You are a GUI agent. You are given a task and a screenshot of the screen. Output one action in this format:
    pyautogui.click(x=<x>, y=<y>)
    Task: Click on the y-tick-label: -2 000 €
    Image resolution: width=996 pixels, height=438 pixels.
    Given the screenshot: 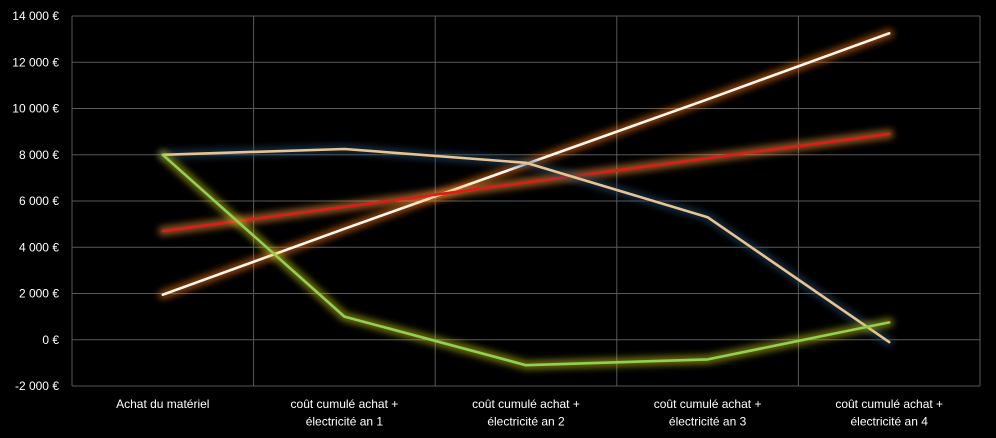 What is the action you would take?
    pyautogui.click(x=37, y=386)
    